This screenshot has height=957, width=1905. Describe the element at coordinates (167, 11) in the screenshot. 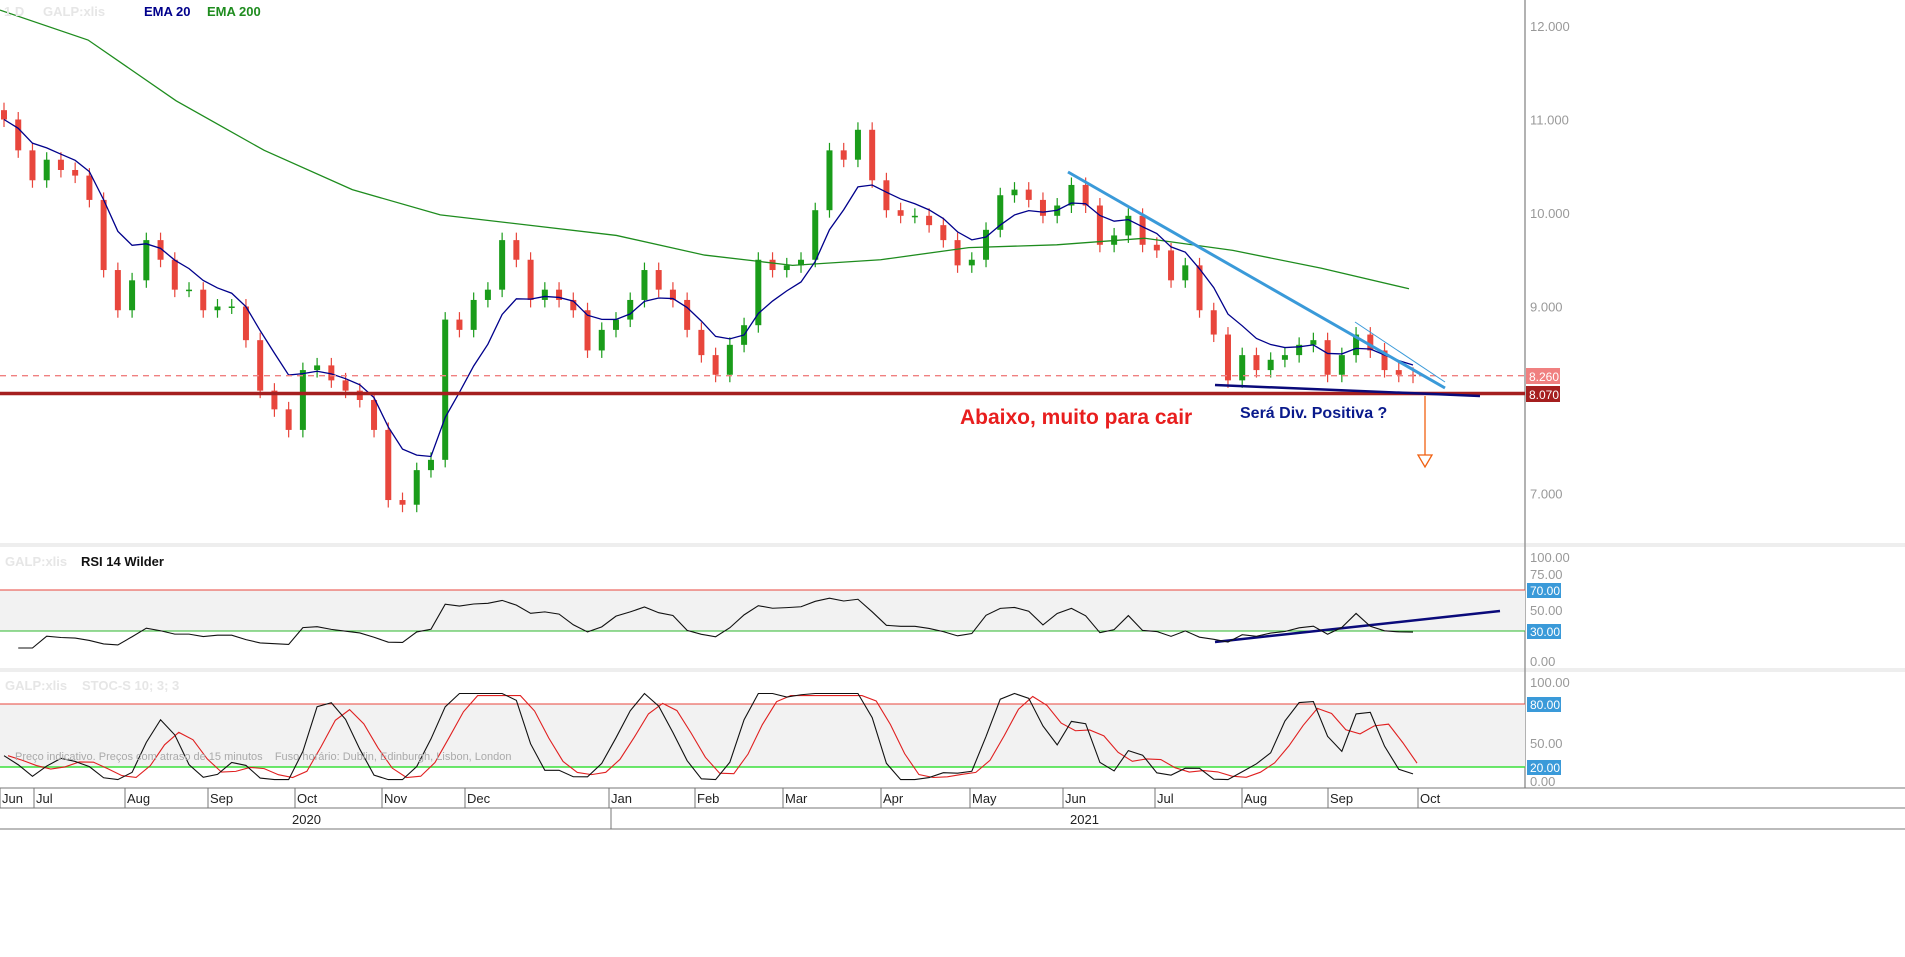

I see `ema20-legend: EMA 20` at that location.